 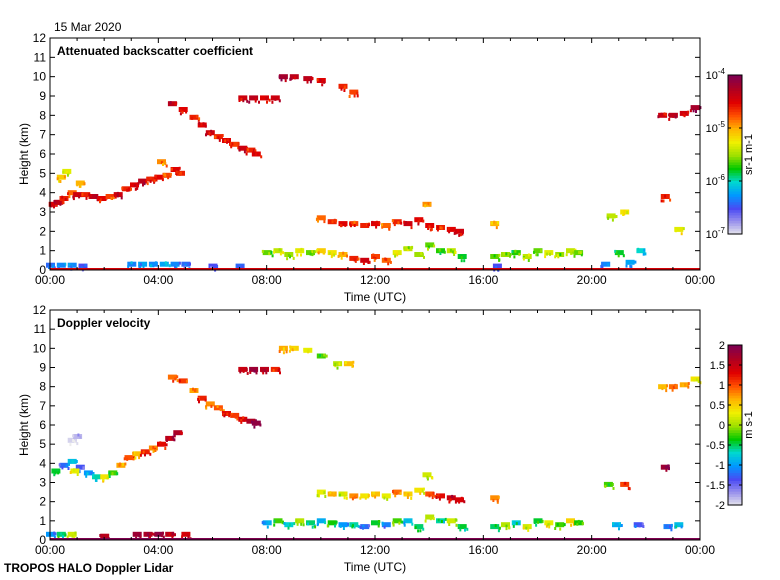 I want to click on colorbar-tick-label: 1, so click(x=722, y=386).